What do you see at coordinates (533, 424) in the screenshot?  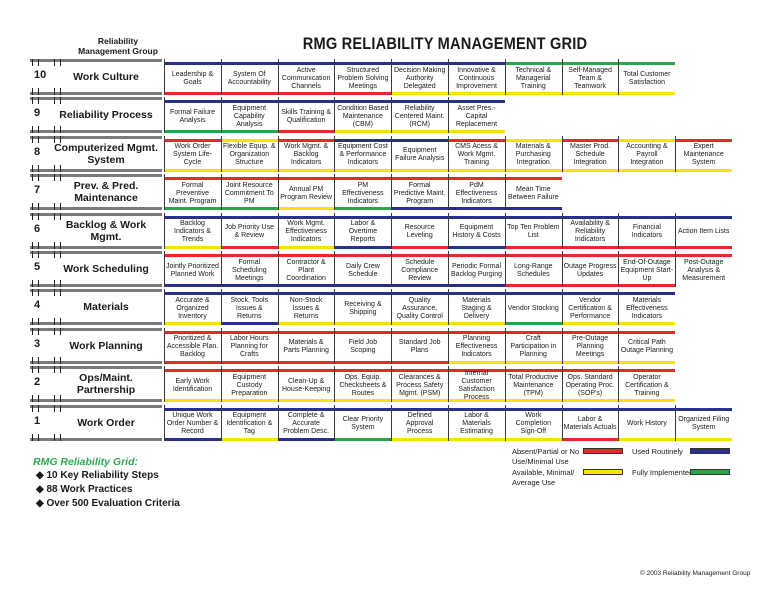 I see `cell-text: Work Completion Sign-Off` at bounding box center [533, 424].